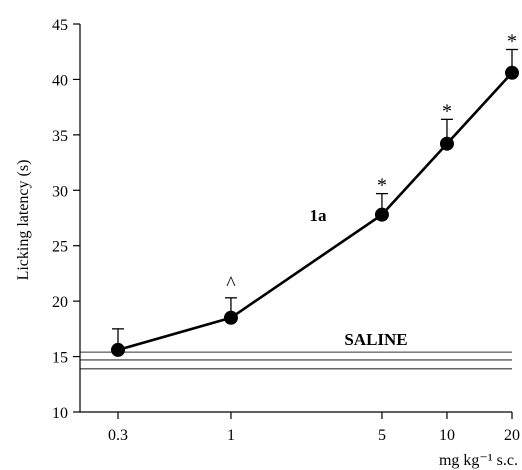  I want to click on y-tick-label: 20, so click(60, 302).